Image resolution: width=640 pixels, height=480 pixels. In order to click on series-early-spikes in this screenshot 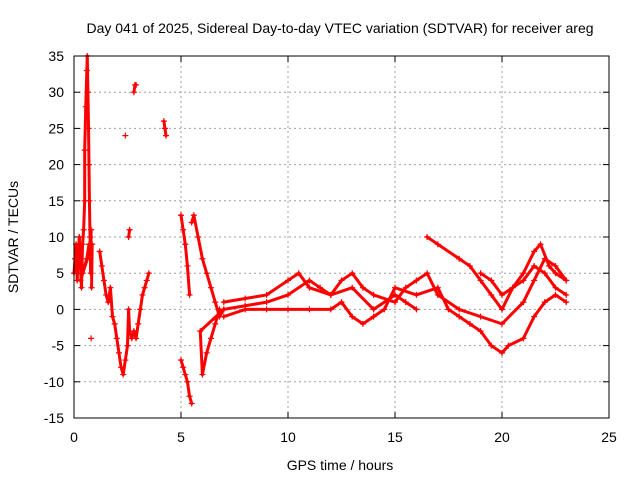, I will do `click(83, 197)`.